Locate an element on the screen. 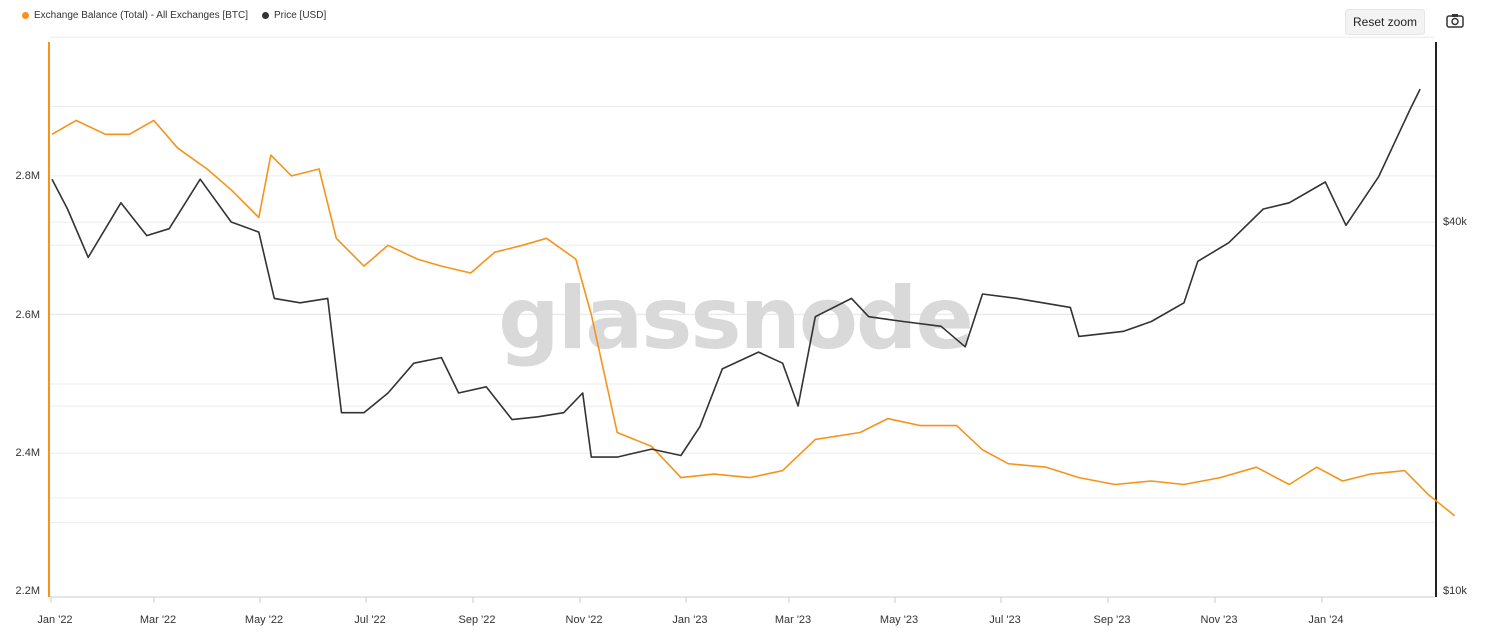  legend-label-price: Price [USD] is located at coordinates (300, 15).